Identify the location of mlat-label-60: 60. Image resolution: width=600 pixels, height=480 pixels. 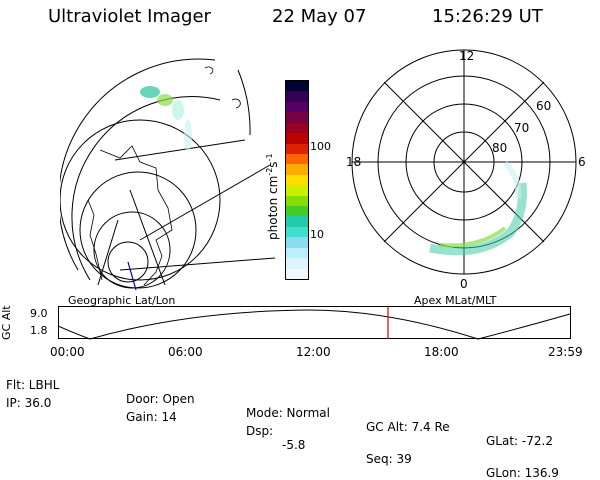
(543, 106).